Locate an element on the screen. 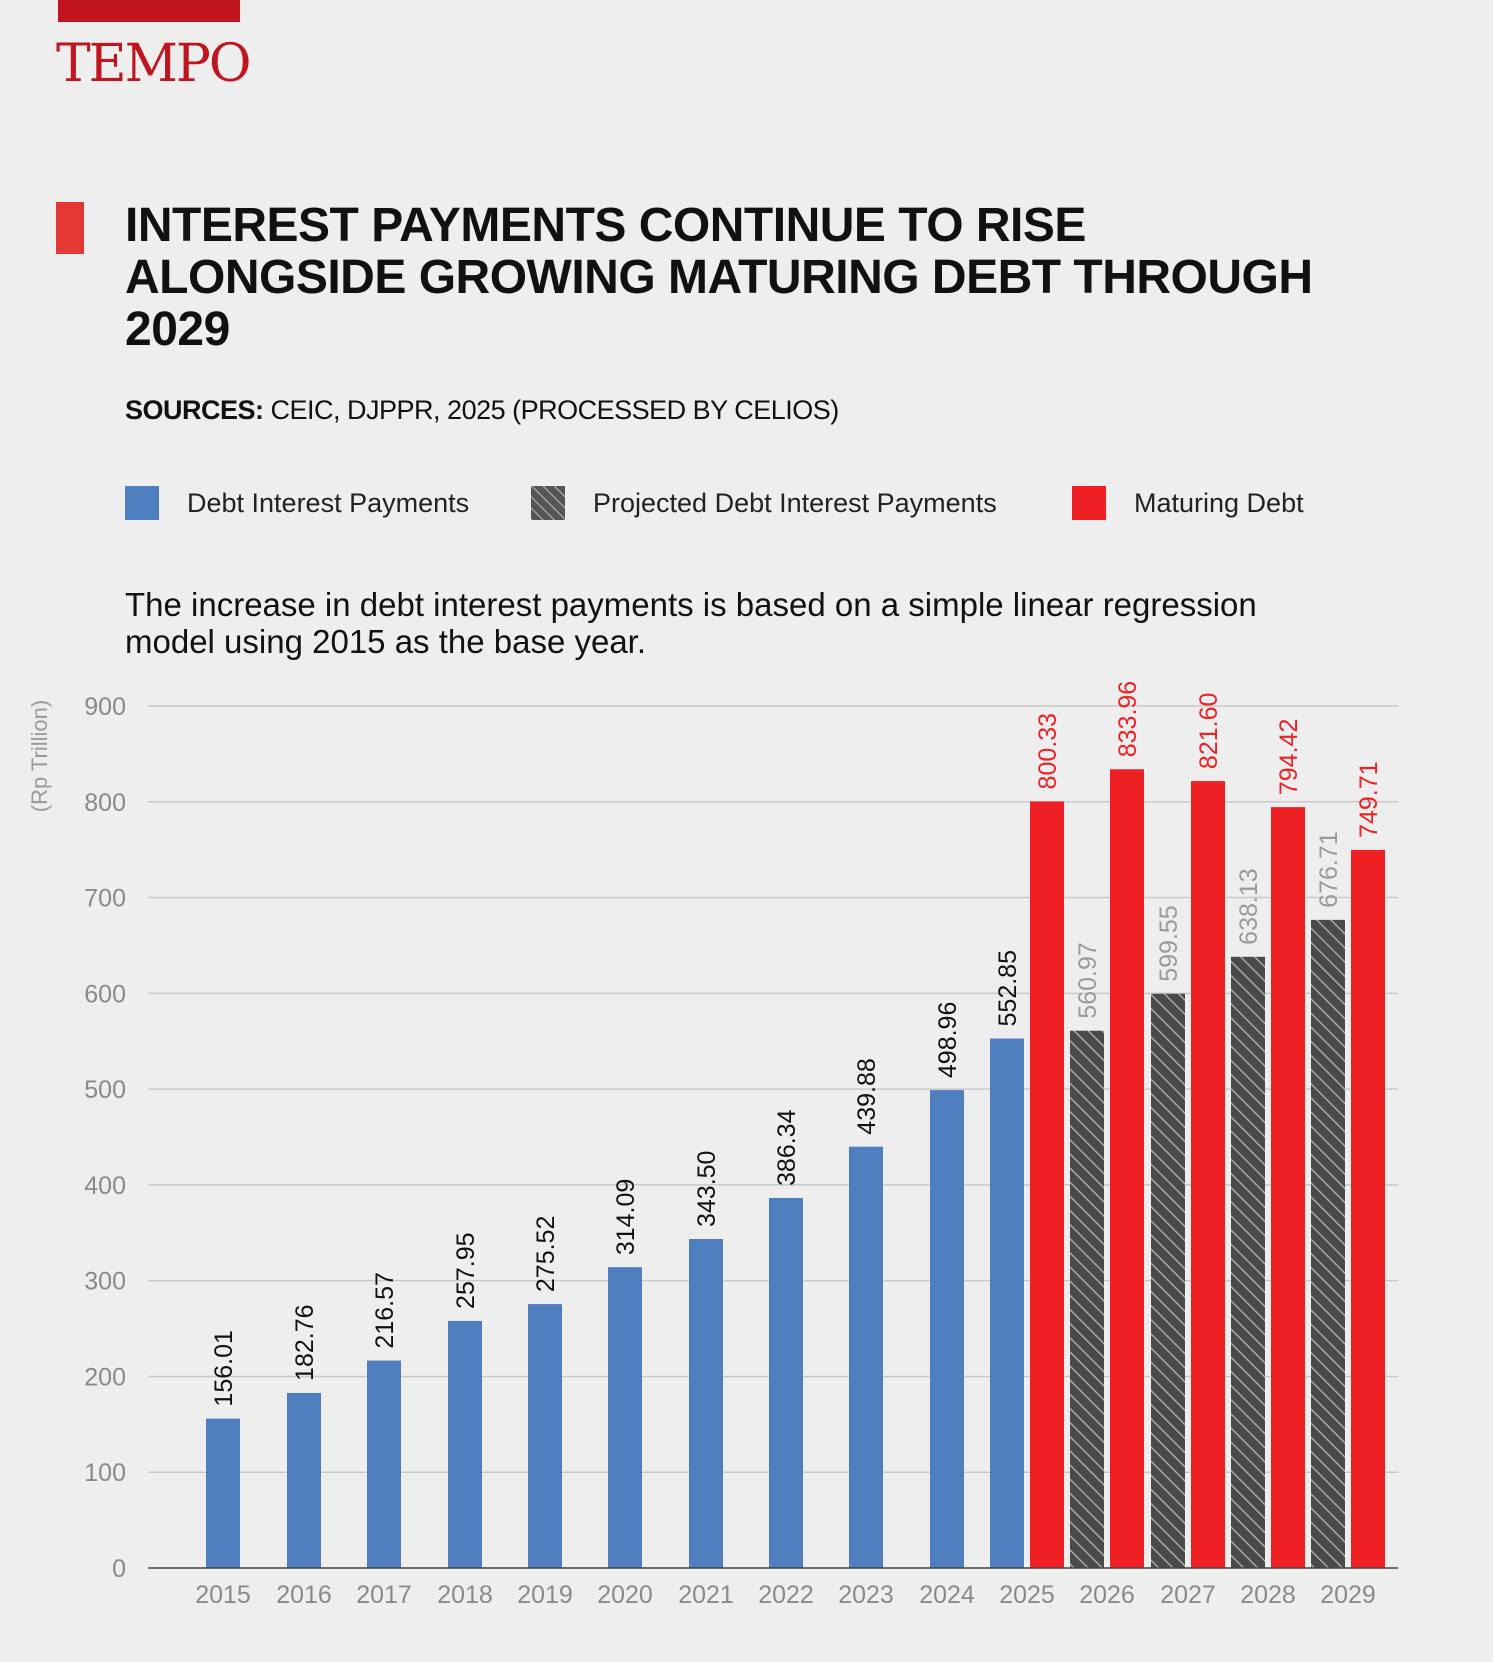  x-tick-label: 2021 is located at coordinates (706, 1595).